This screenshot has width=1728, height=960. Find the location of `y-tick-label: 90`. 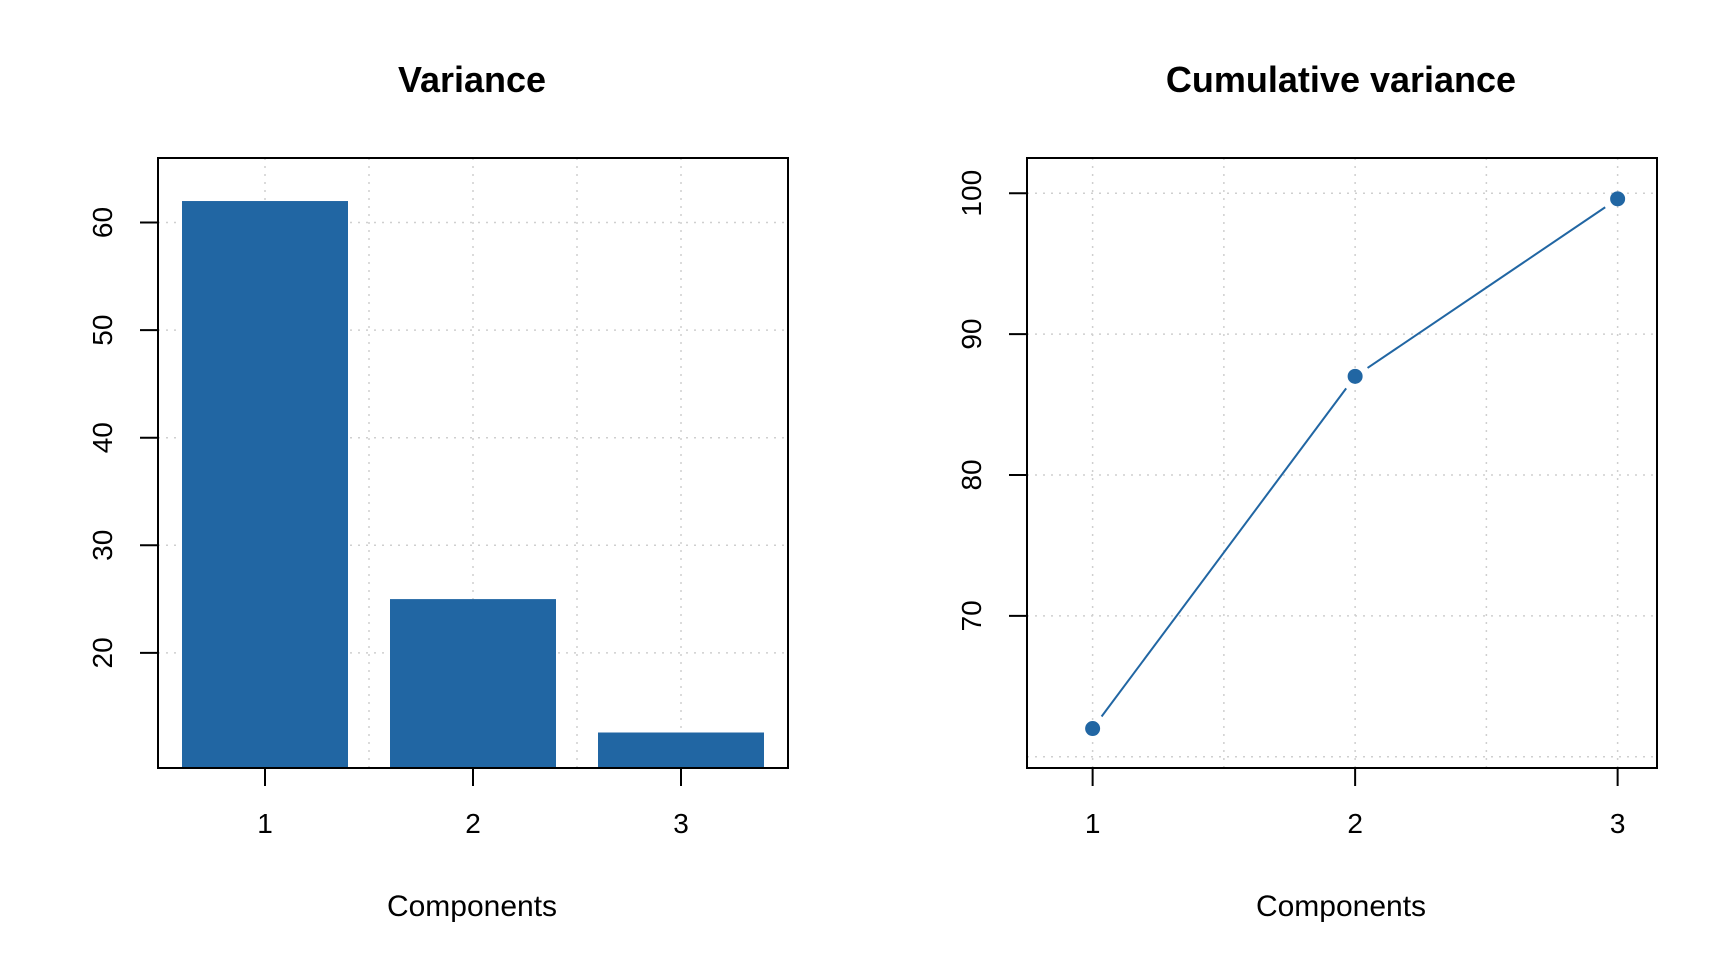

y-tick-label: 90 is located at coordinates (971, 334).